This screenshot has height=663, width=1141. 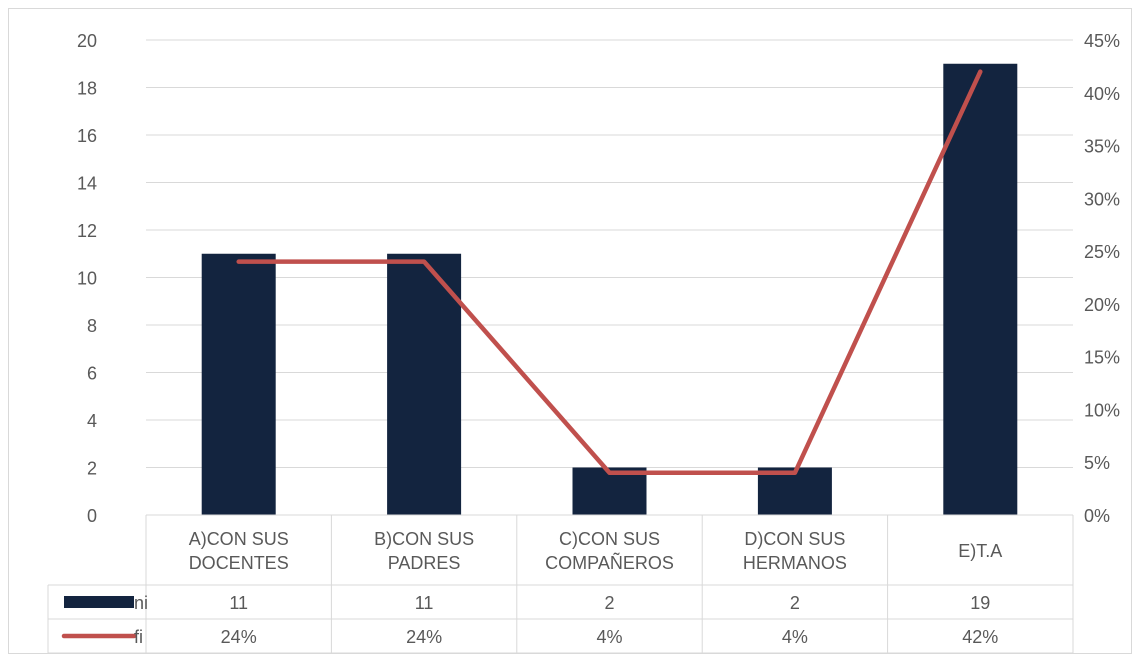 I want to click on right-axis: 0% 5% 10% 15% 20% 25% 30% 35% 40% 45%, so click(x=1102, y=278).